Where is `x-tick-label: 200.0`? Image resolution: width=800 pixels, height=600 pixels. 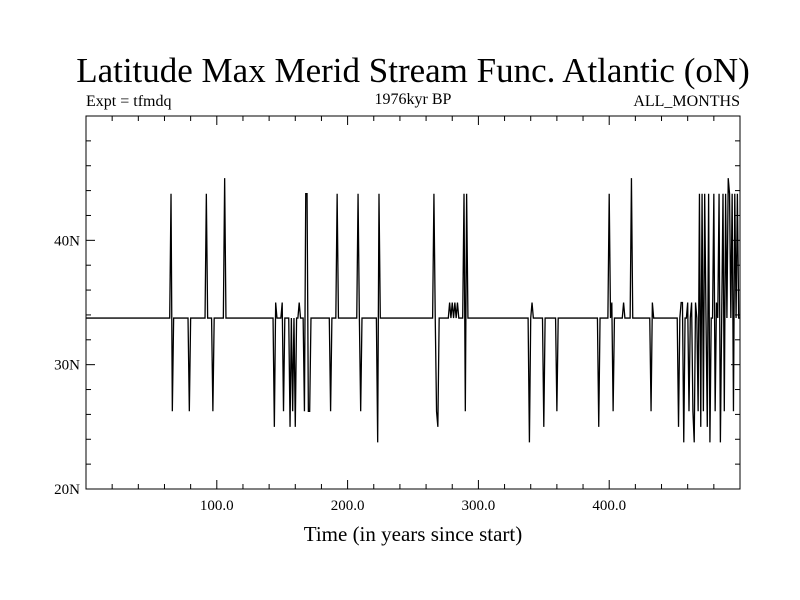 x-tick-label: 200.0 is located at coordinates (348, 506).